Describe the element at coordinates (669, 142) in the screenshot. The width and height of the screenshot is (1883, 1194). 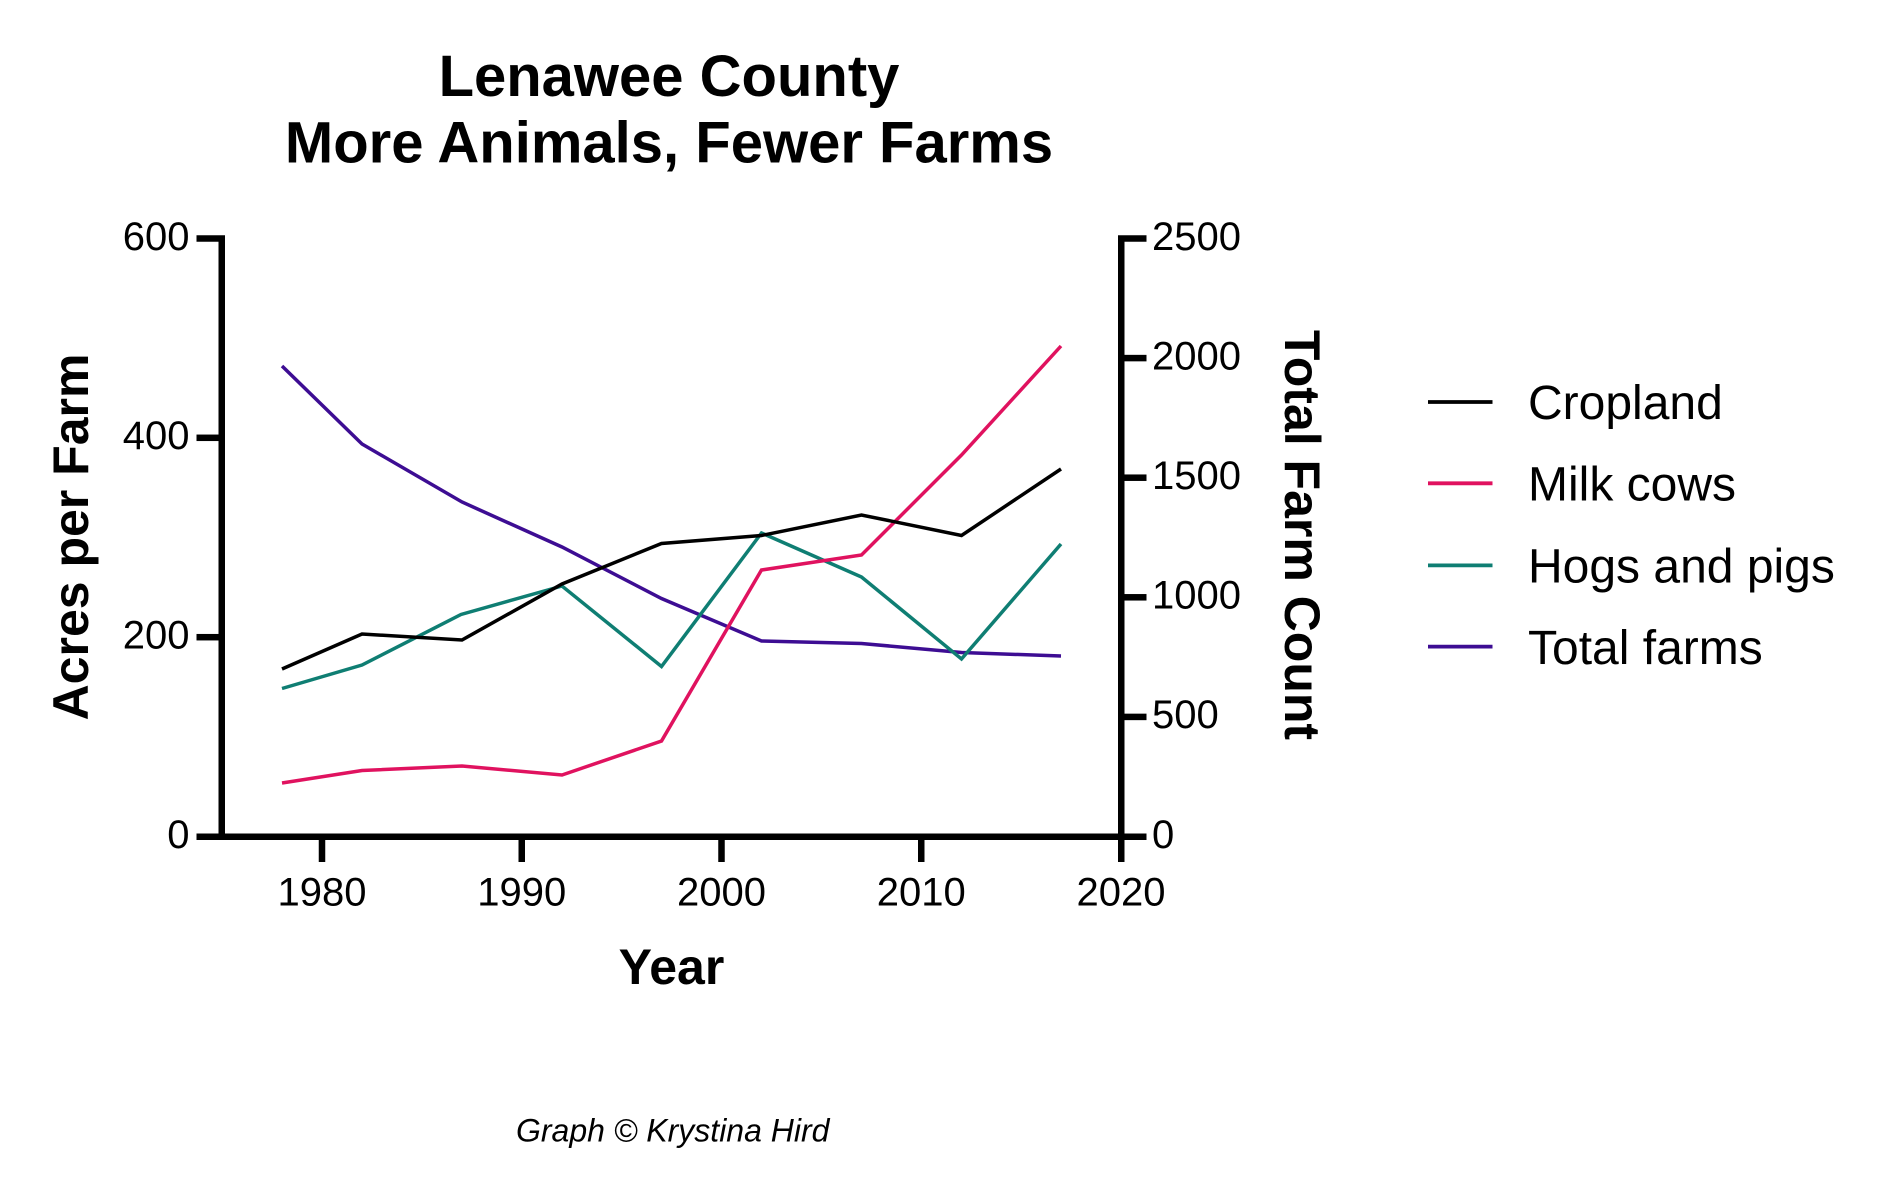
I see `svg-text: More Animals, Fewer Farms` at that location.